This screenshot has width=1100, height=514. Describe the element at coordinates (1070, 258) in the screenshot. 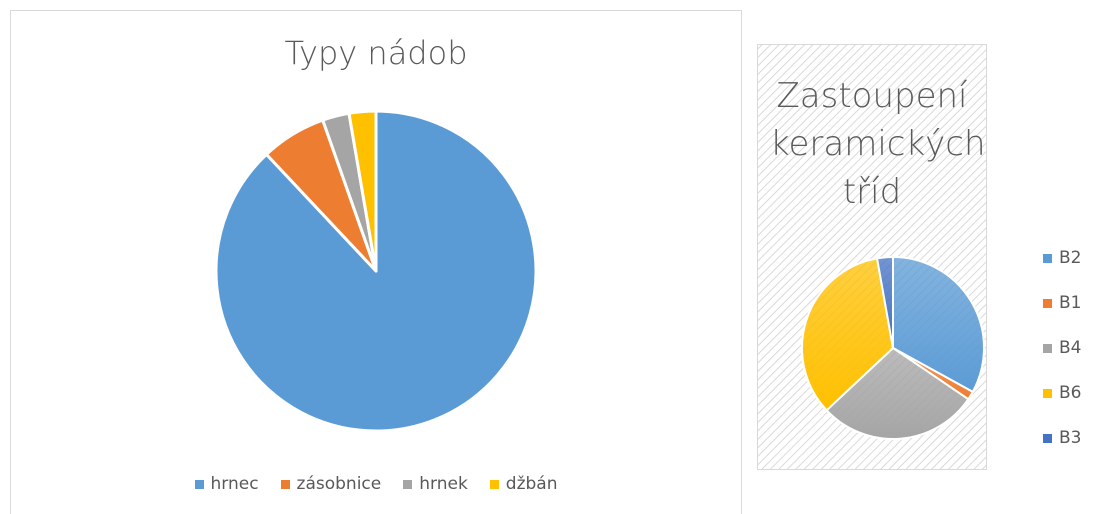

I see `legend-label: B2` at that location.